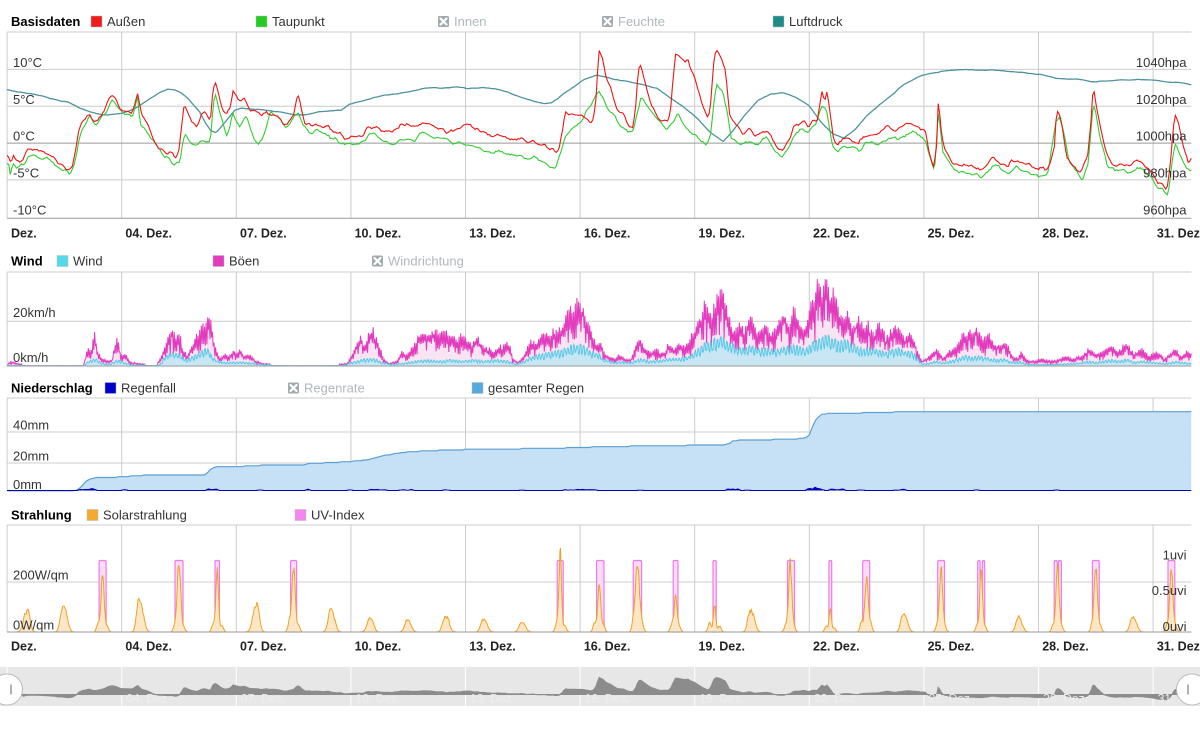  I want to click on svg-text: 1040hpa, so click(1161, 62).